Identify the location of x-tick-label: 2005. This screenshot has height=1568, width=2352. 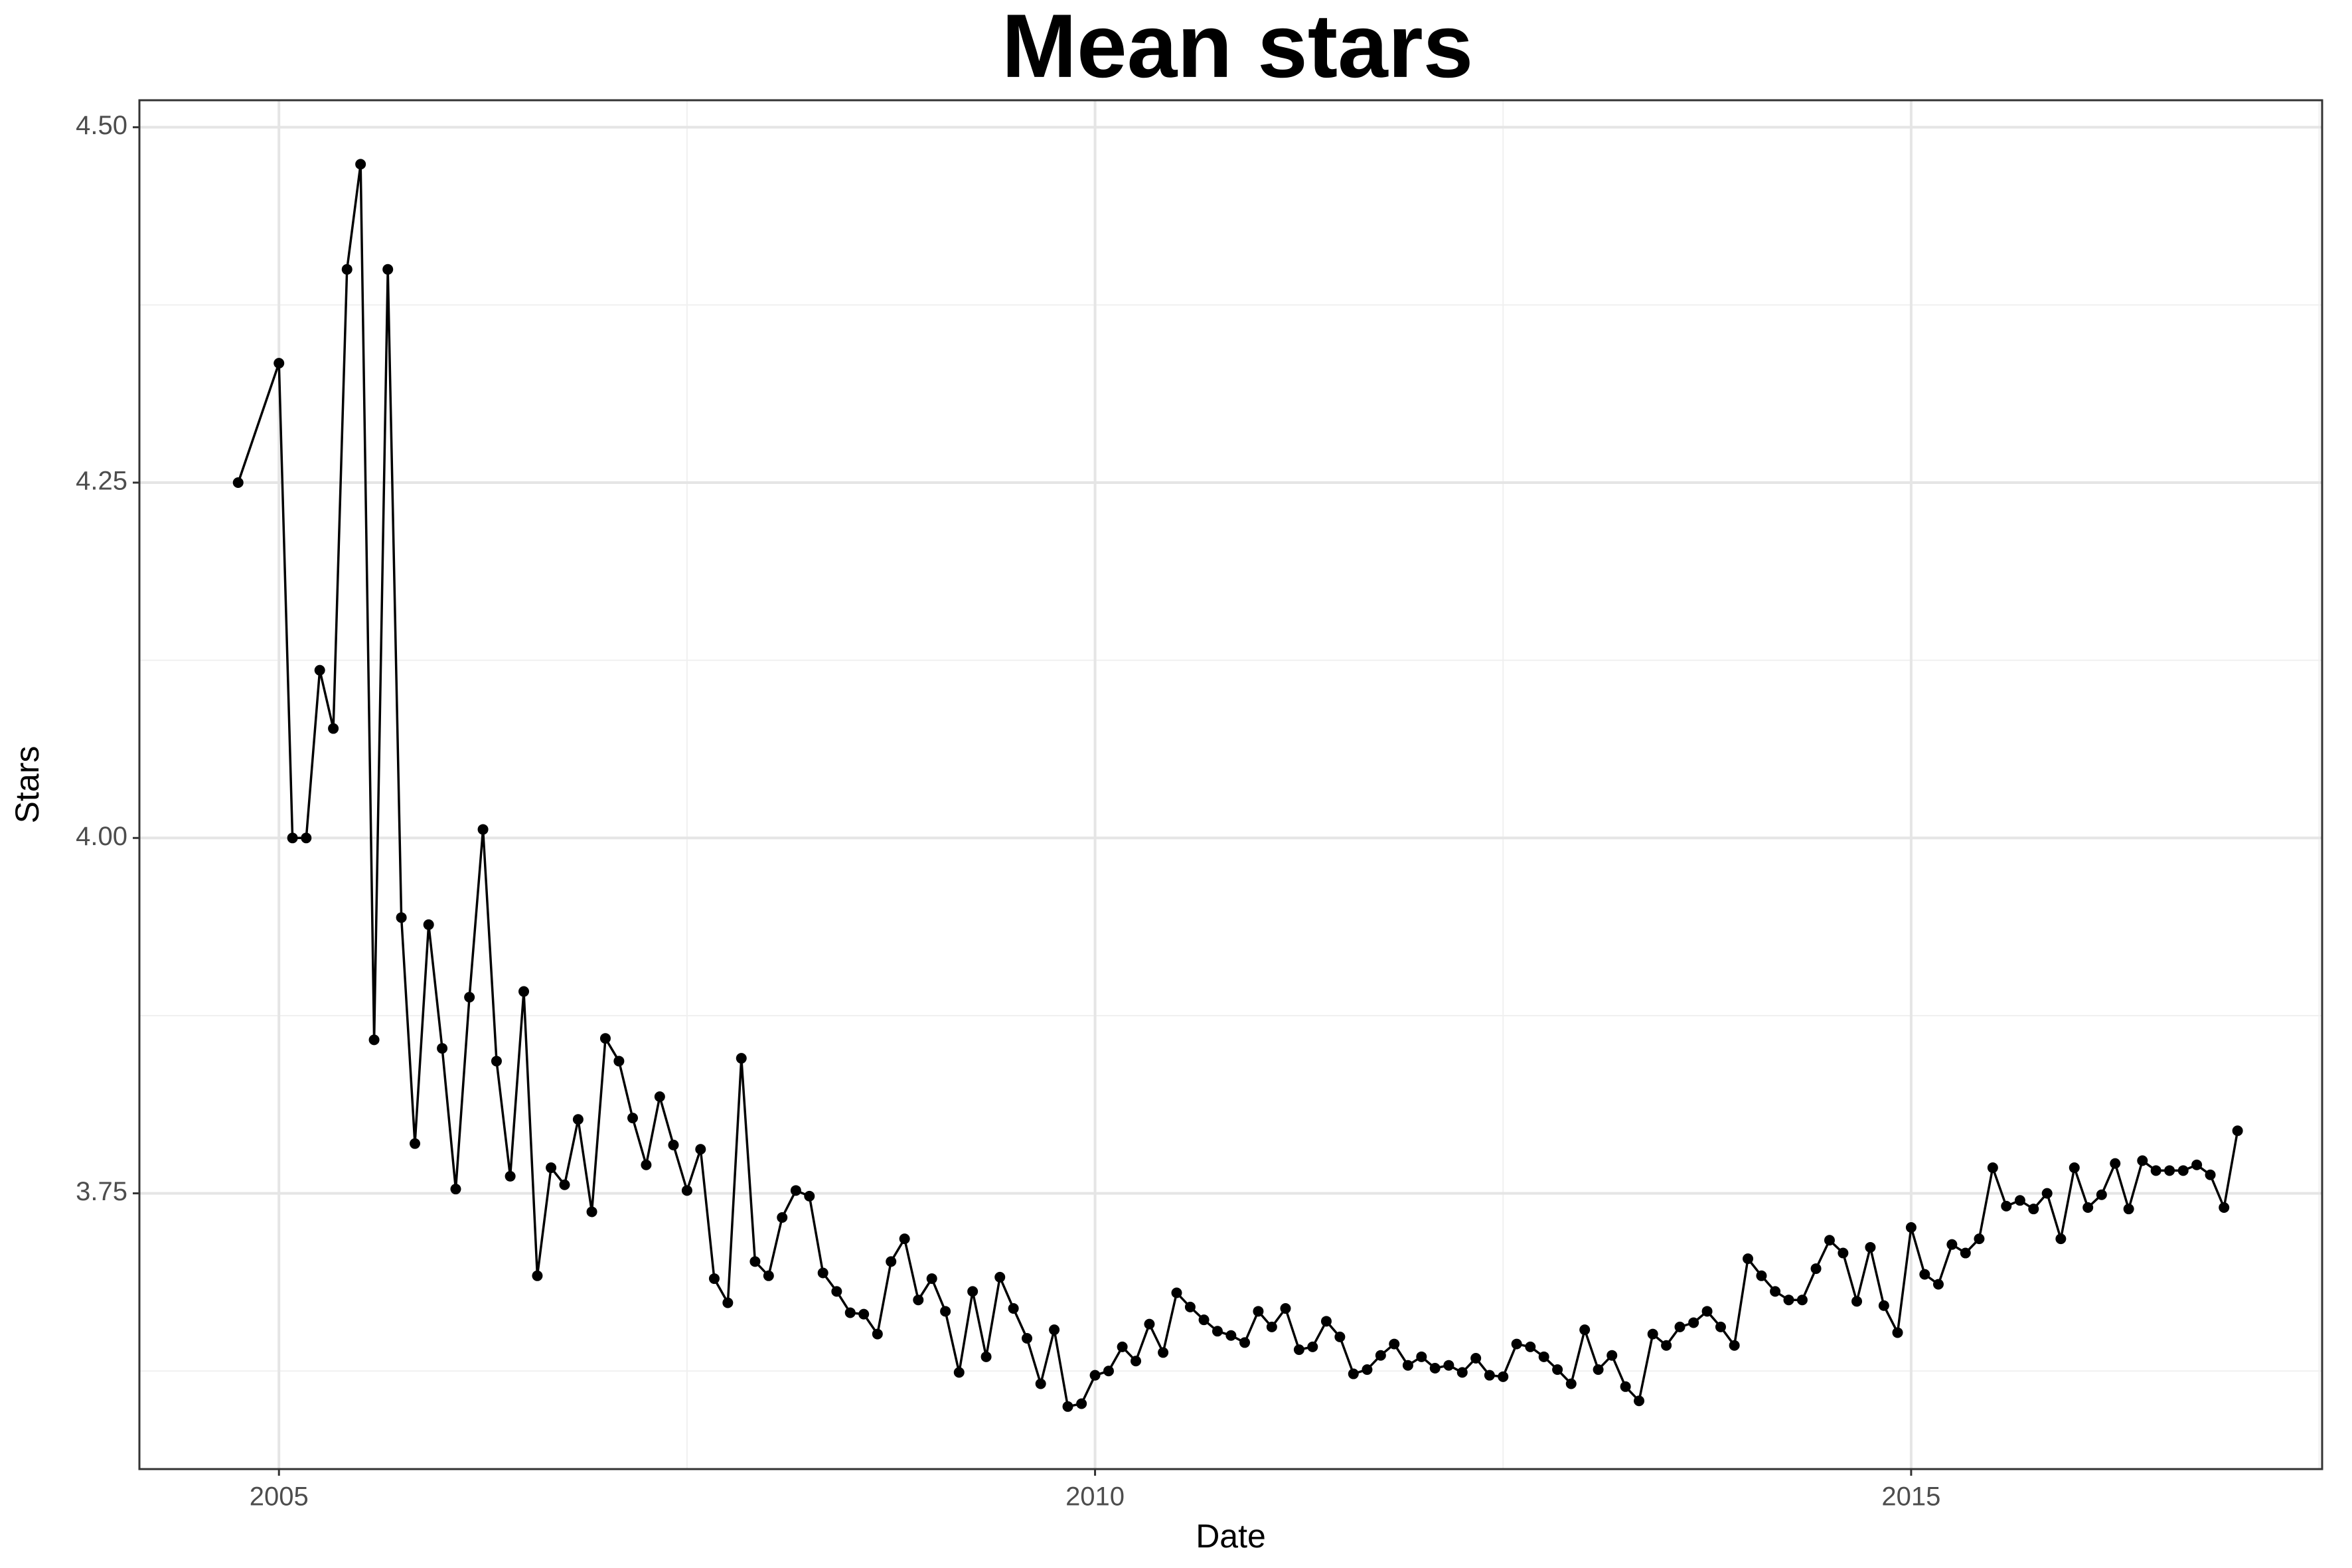
(279, 1497).